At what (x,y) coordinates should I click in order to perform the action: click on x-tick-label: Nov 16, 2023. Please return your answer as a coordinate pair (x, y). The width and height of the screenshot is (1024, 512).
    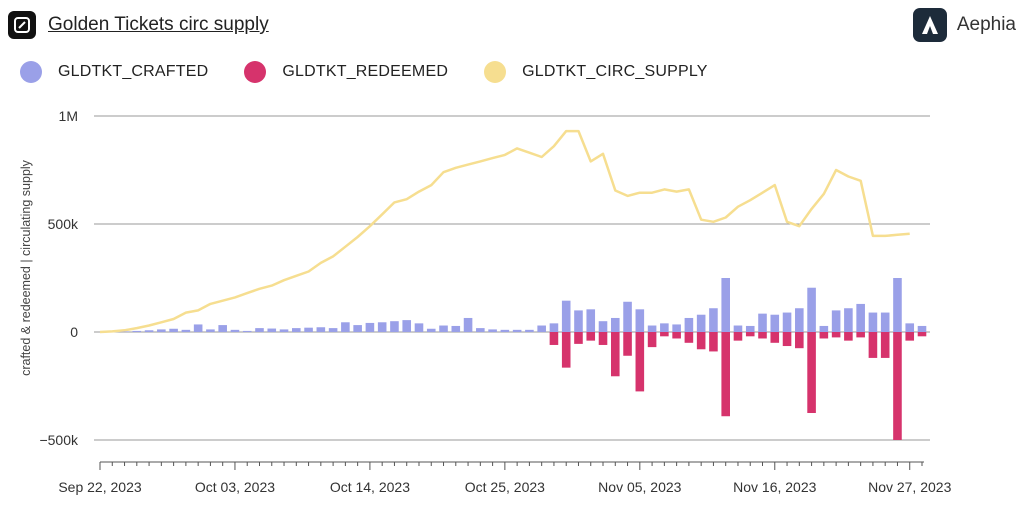
    Looking at the image, I should click on (774, 487).